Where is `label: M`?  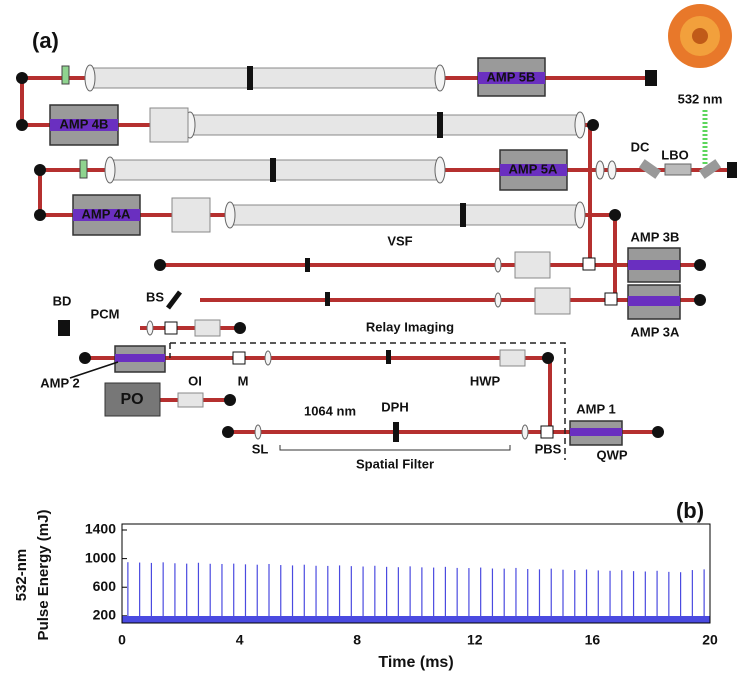
label: M is located at coordinates (243, 380).